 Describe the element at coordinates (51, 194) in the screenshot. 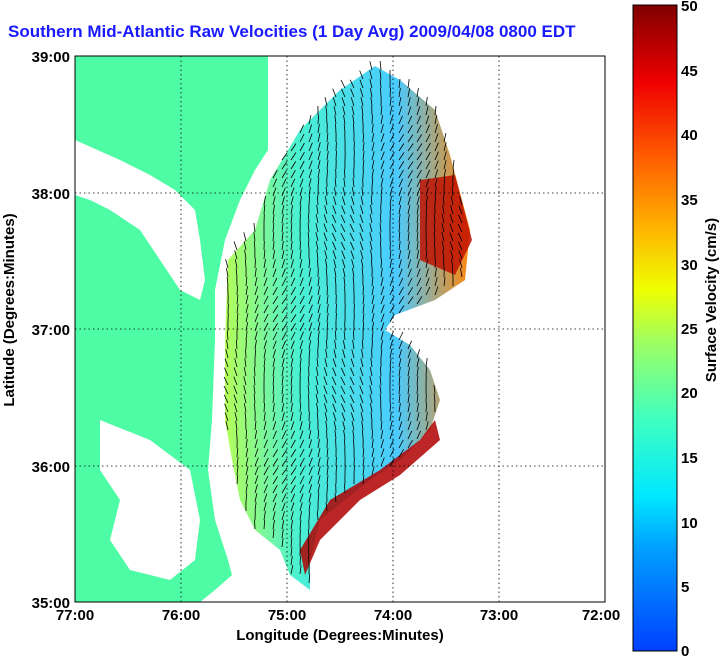

I see `y-tick-label: 38:00` at that location.